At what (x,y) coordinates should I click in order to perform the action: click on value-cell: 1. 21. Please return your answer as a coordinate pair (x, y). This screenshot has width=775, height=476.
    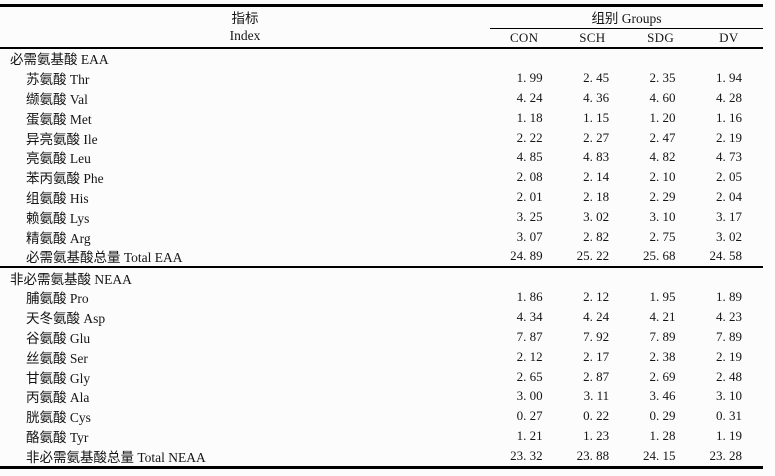
    Looking at the image, I should click on (529, 436).